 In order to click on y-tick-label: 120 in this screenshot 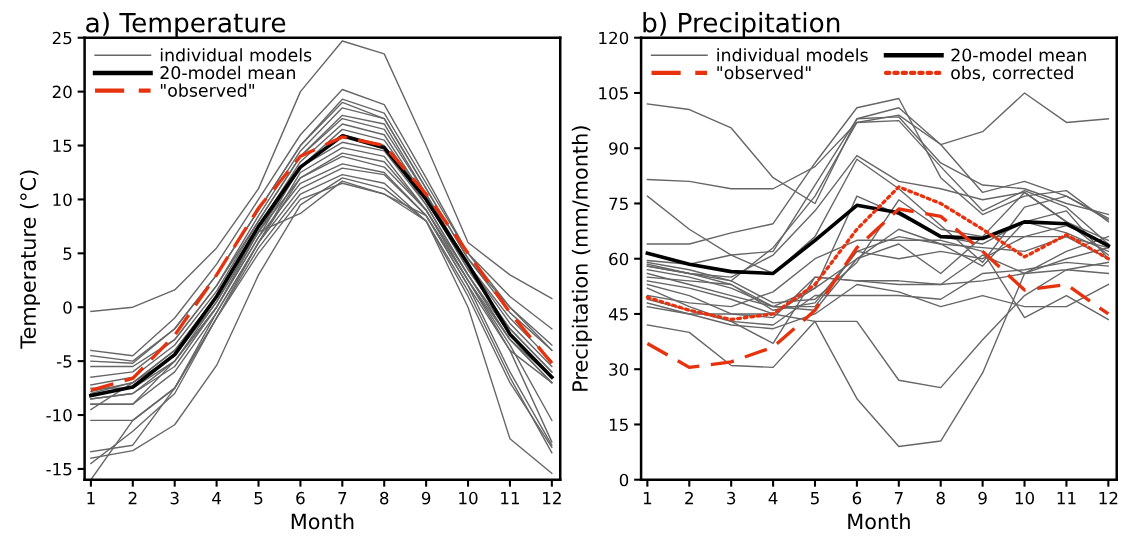, I will do `click(614, 38)`.